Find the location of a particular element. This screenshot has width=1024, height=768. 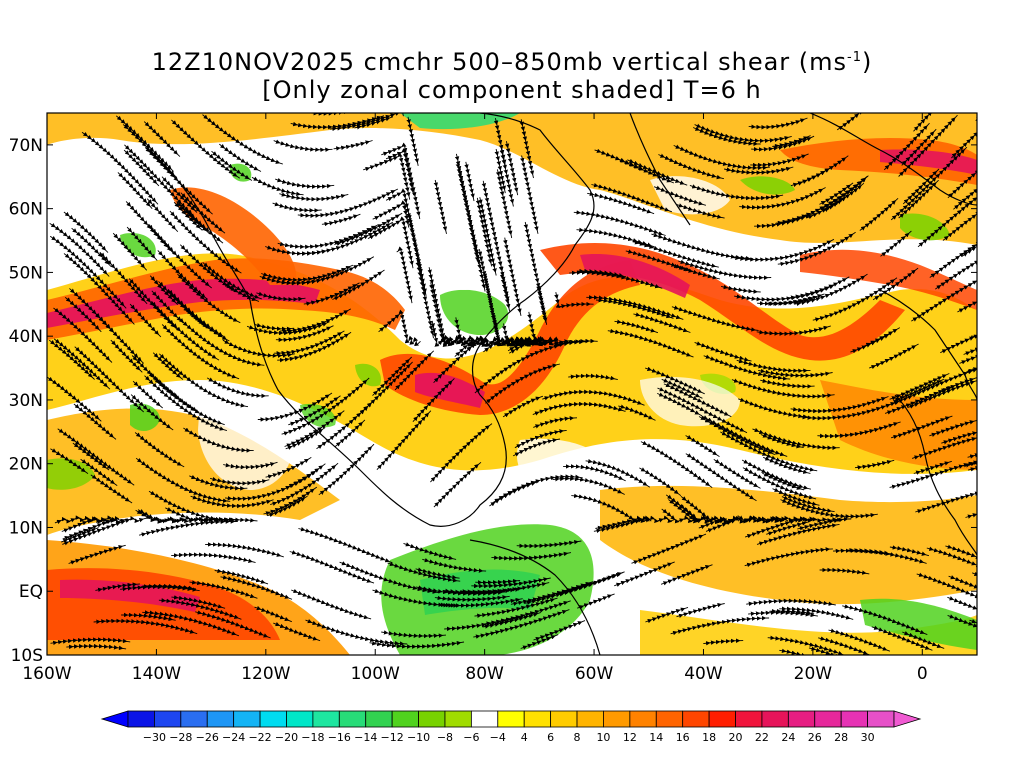

lat-label: EQ is located at coordinates (31, 592).